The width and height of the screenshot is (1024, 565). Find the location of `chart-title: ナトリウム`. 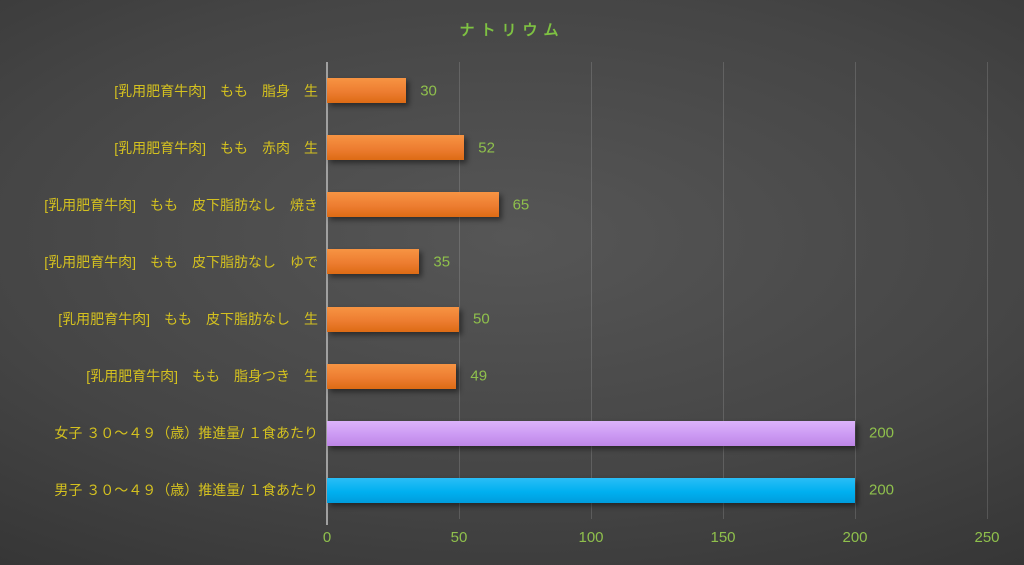

chart-title: ナトリウム is located at coordinates (512, 30).